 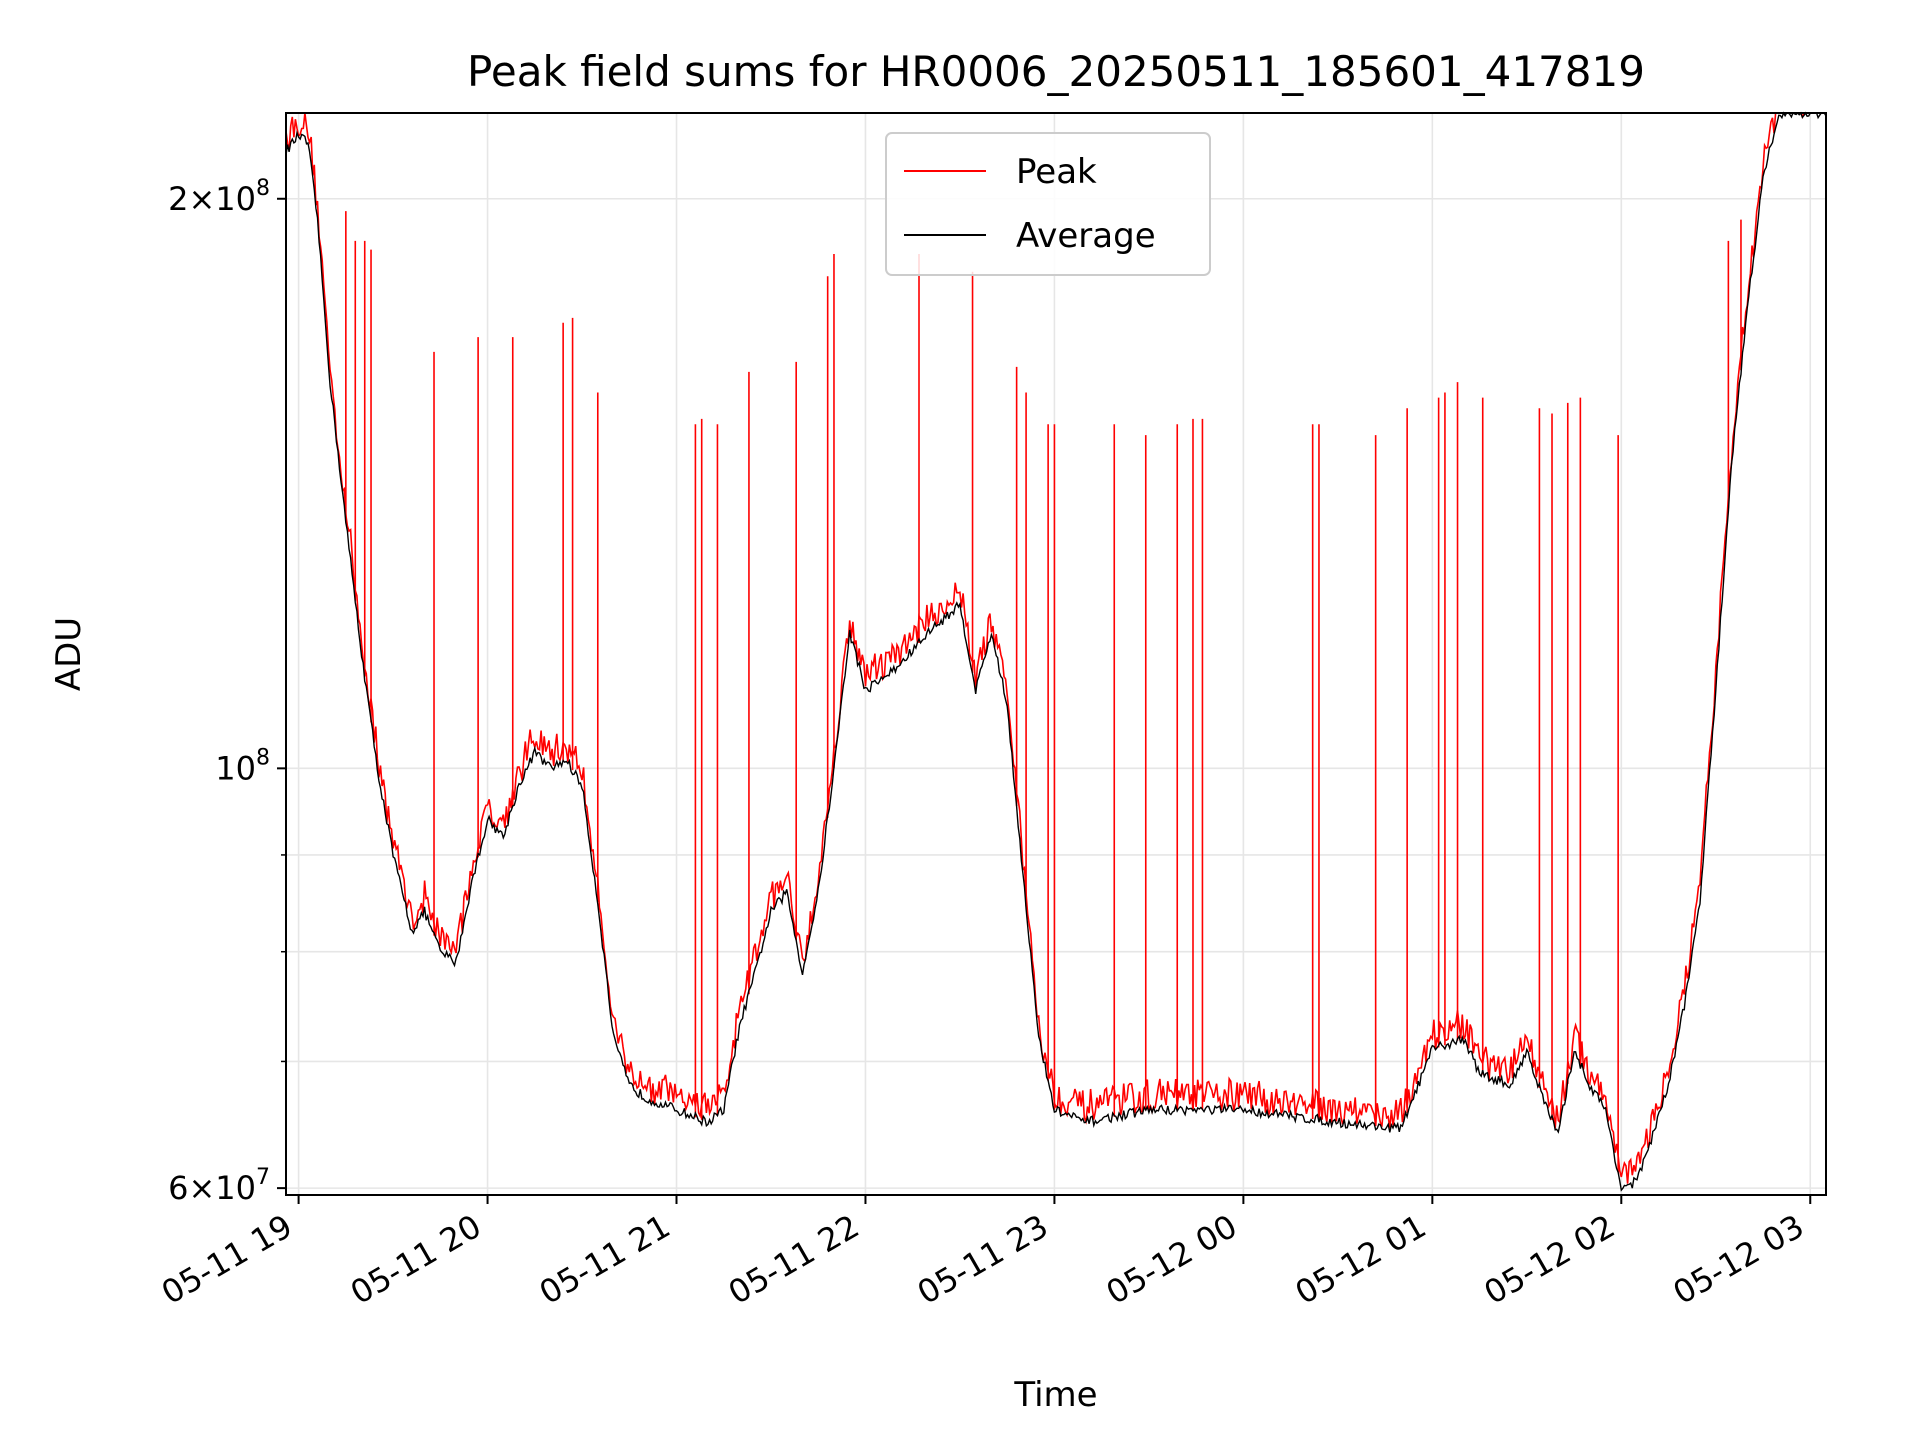 What do you see at coordinates (242, 766) in the screenshot?
I see `y-tick-label: 108` at bounding box center [242, 766].